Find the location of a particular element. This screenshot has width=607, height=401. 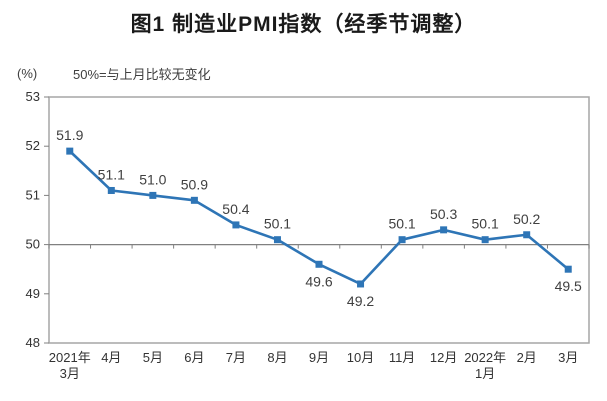

data-label: 50.2 is located at coordinates (526, 219).